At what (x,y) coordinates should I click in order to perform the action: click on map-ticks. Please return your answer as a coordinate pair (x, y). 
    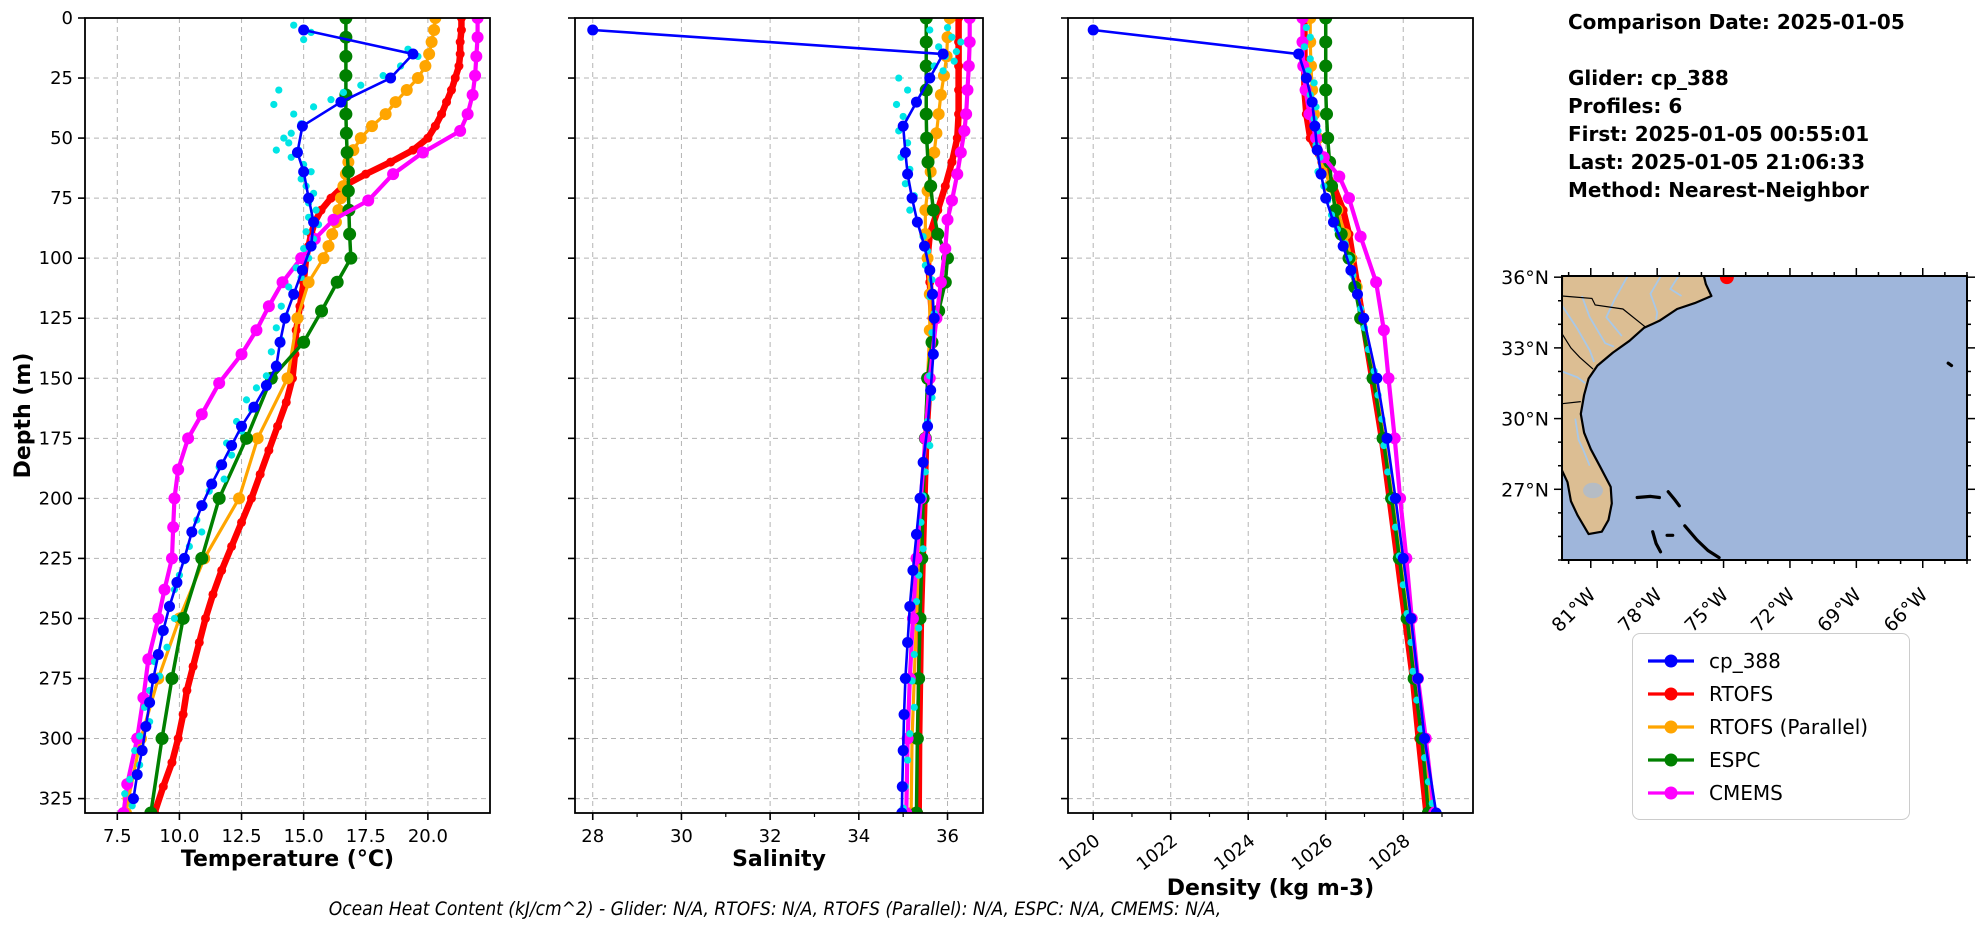
    Looking at the image, I should click on (1764, 418).